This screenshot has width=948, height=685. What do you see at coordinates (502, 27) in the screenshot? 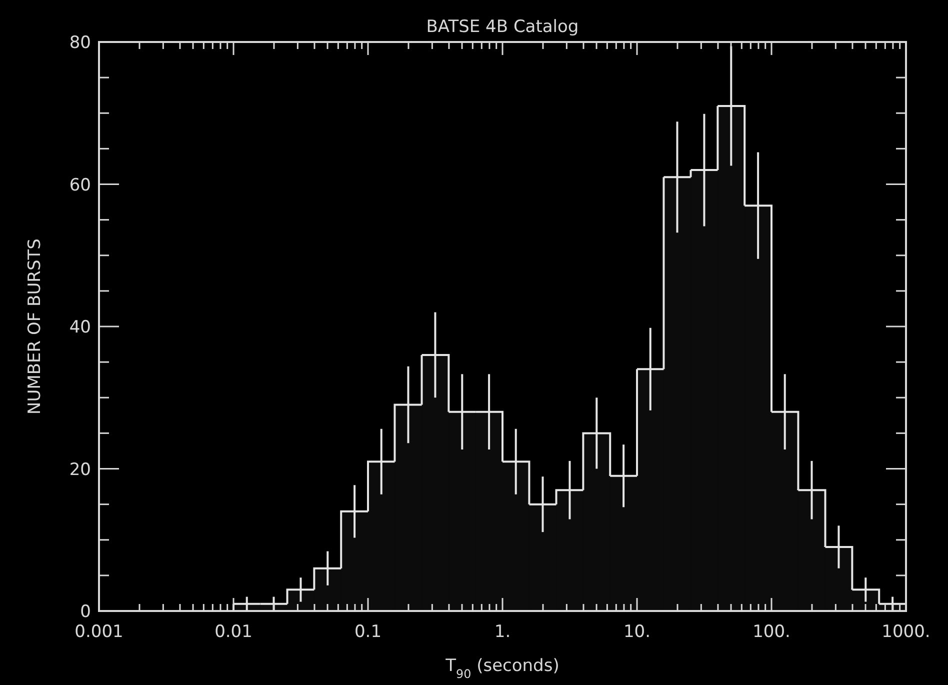
I see `chart-title: BATSE 4B Catalog` at bounding box center [502, 27].